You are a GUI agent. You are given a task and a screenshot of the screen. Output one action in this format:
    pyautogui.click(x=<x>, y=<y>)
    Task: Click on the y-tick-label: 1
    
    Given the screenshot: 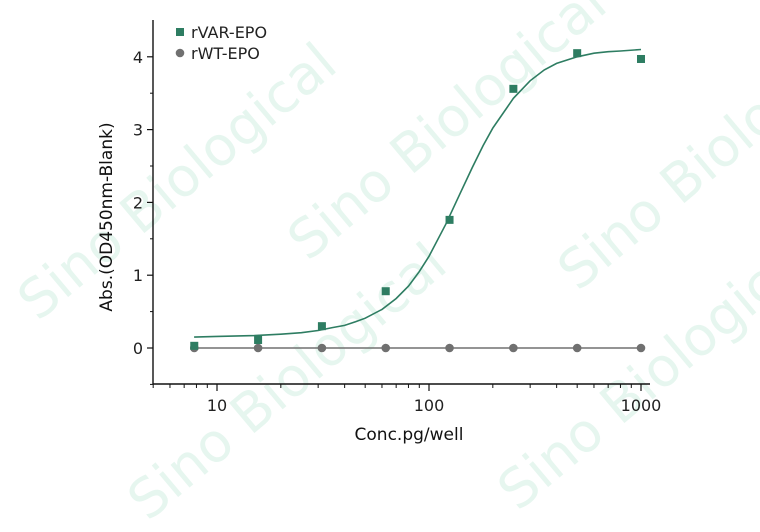 What is the action you would take?
    pyautogui.click(x=138, y=275)
    